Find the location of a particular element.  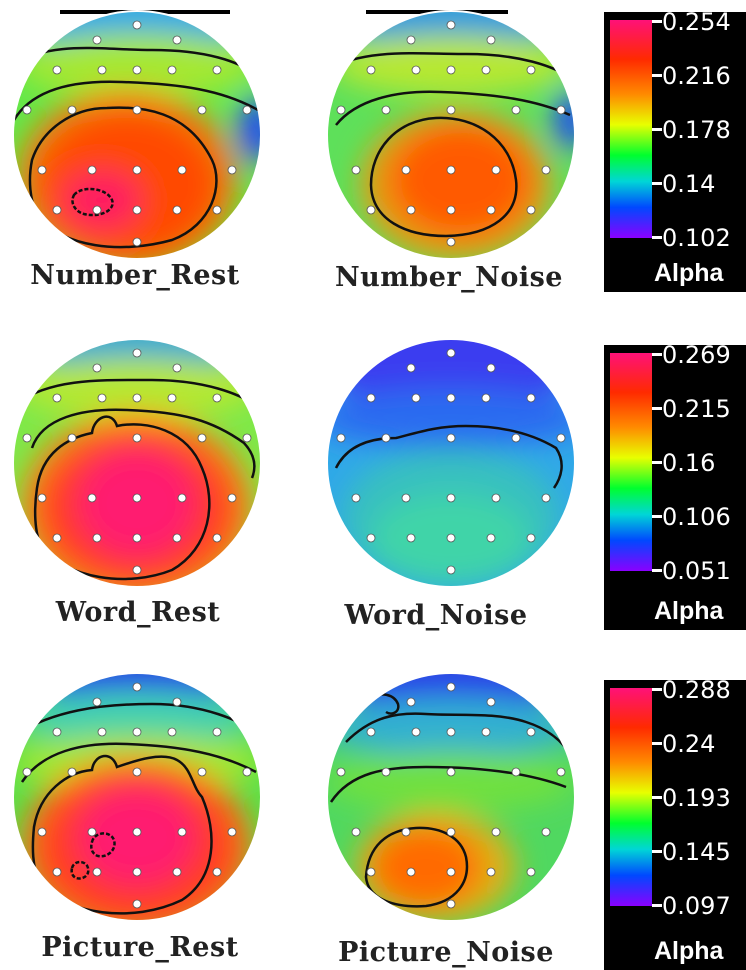

color-scale-2: 0.269 0.215 0.16 0.106 0.051 Alpha is located at coordinates (675, 487).